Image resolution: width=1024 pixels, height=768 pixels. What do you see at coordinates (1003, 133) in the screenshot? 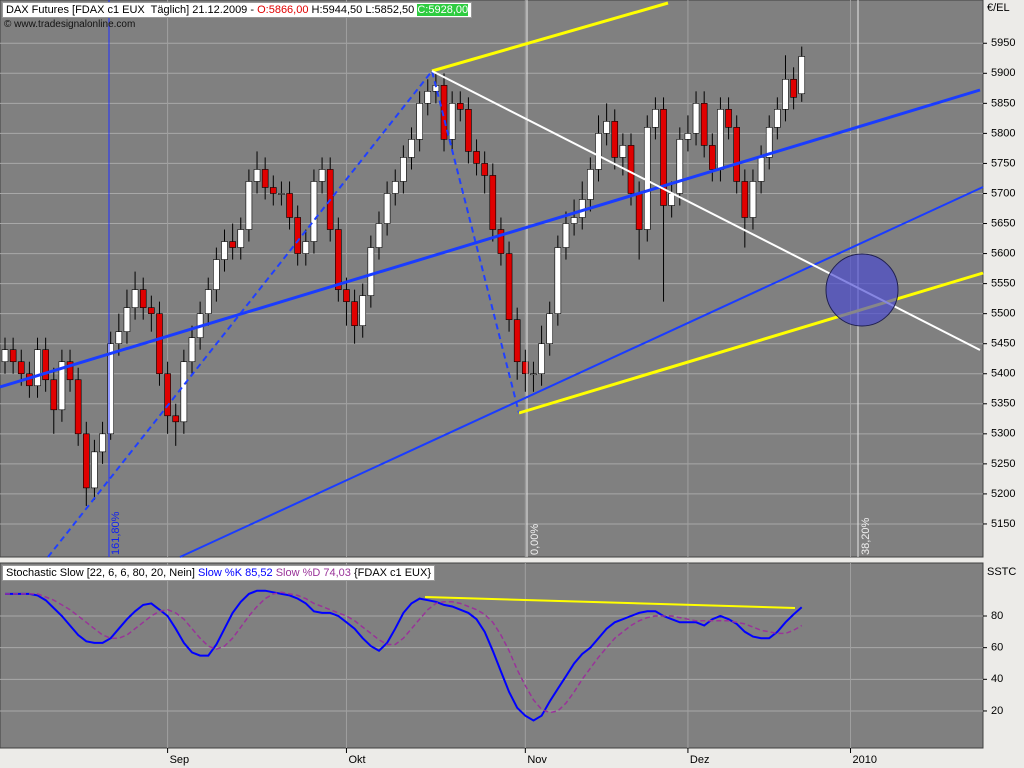
I see `y-tick-label: 5800` at bounding box center [1003, 133].